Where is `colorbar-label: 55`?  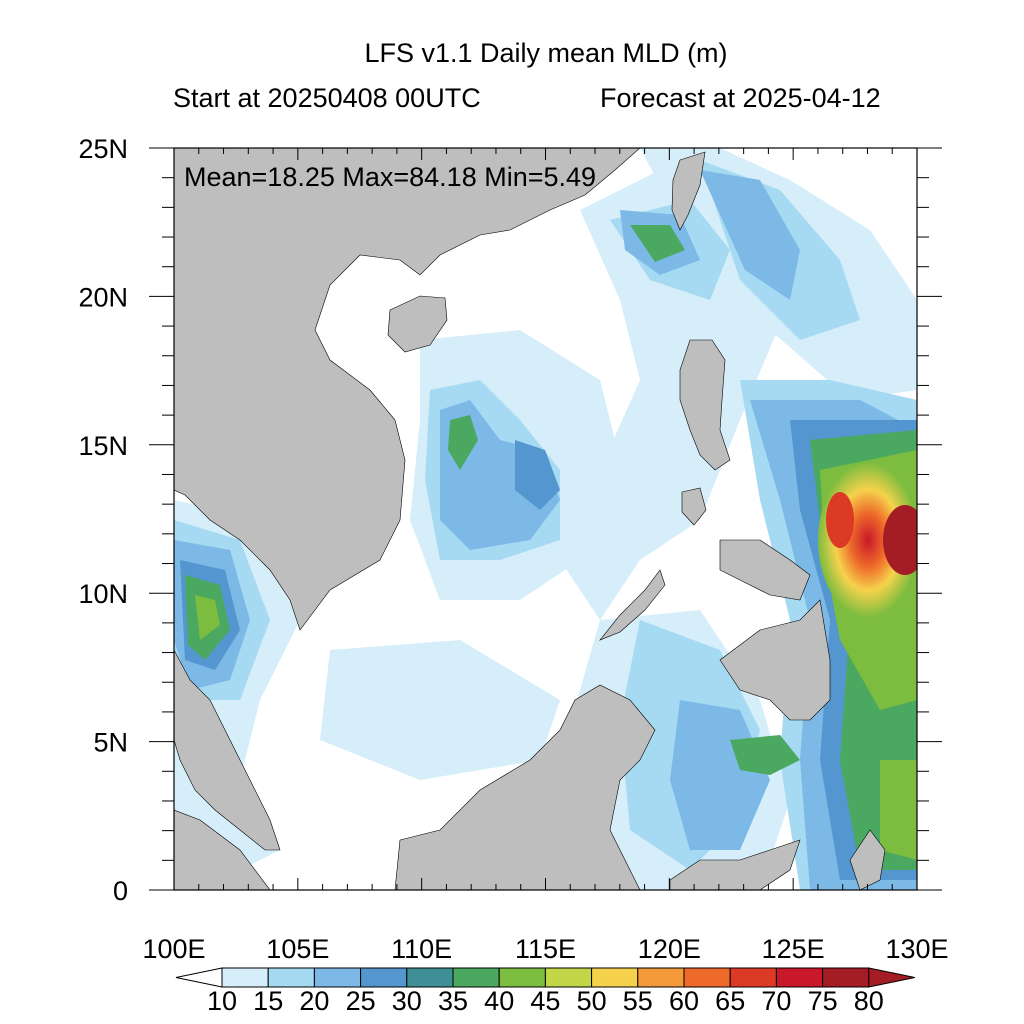
colorbar-label: 55 is located at coordinates (638, 1001).